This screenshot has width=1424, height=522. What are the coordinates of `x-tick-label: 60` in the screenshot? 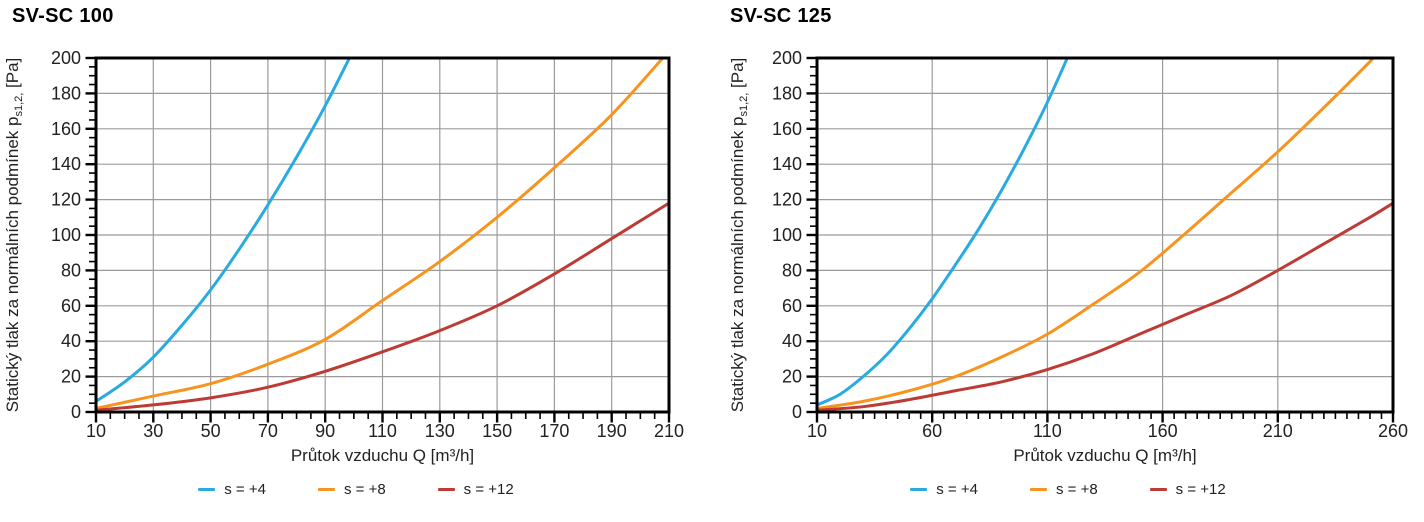 It's located at (932, 431).